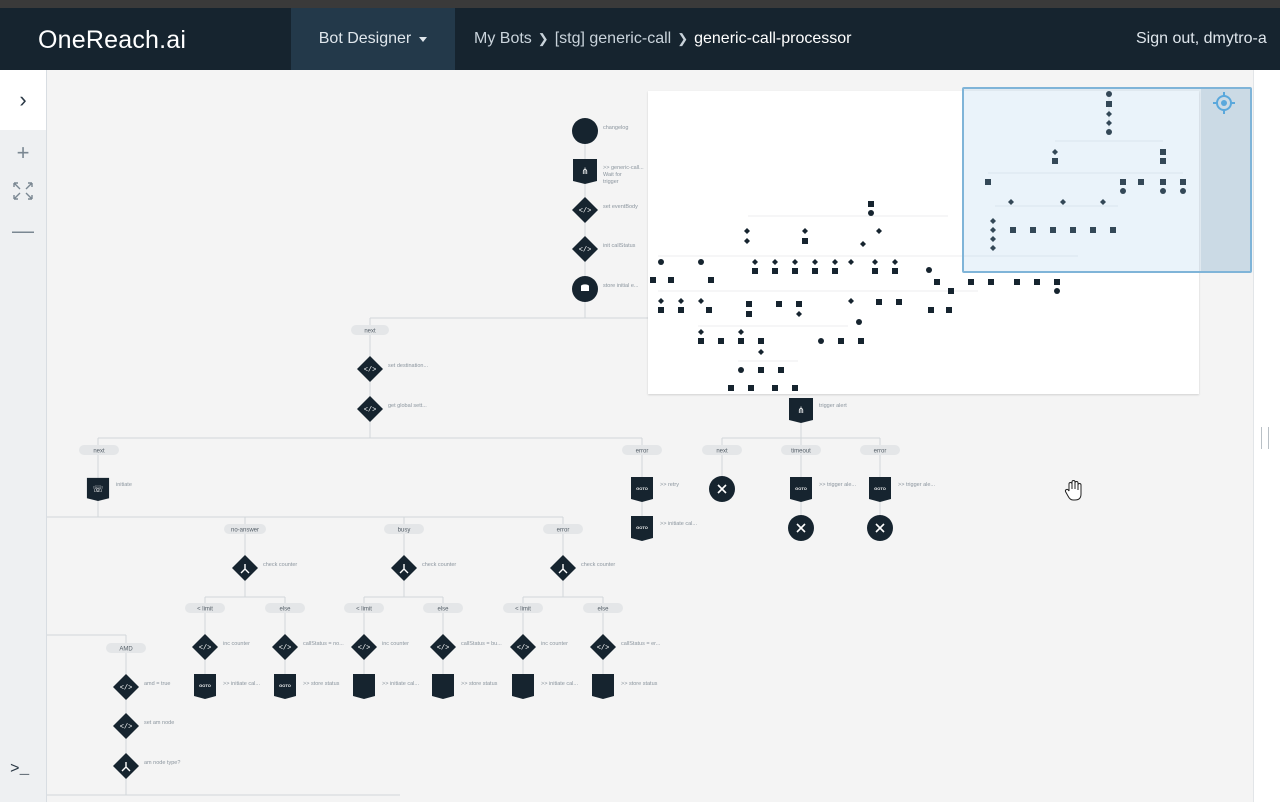 The width and height of the screenshot is (1280, 802). I want to click on init-callstatus-label: init callStatus, so click(619, 246).